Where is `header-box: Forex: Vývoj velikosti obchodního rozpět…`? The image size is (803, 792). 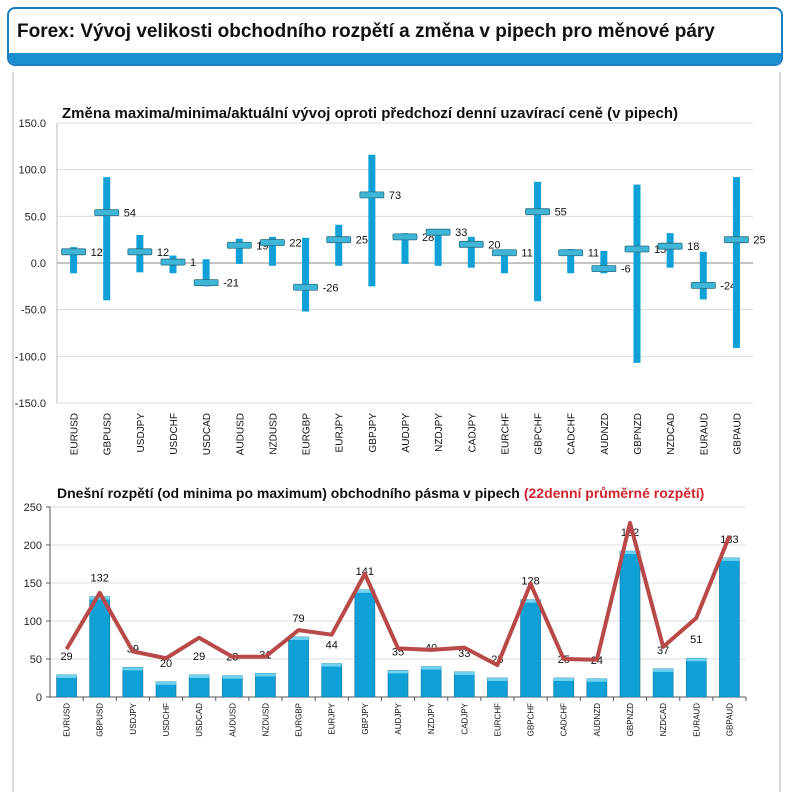
header-box: Forex: Vývoj velikosti obchodního rozpět… is located at coordinates (395, 36).